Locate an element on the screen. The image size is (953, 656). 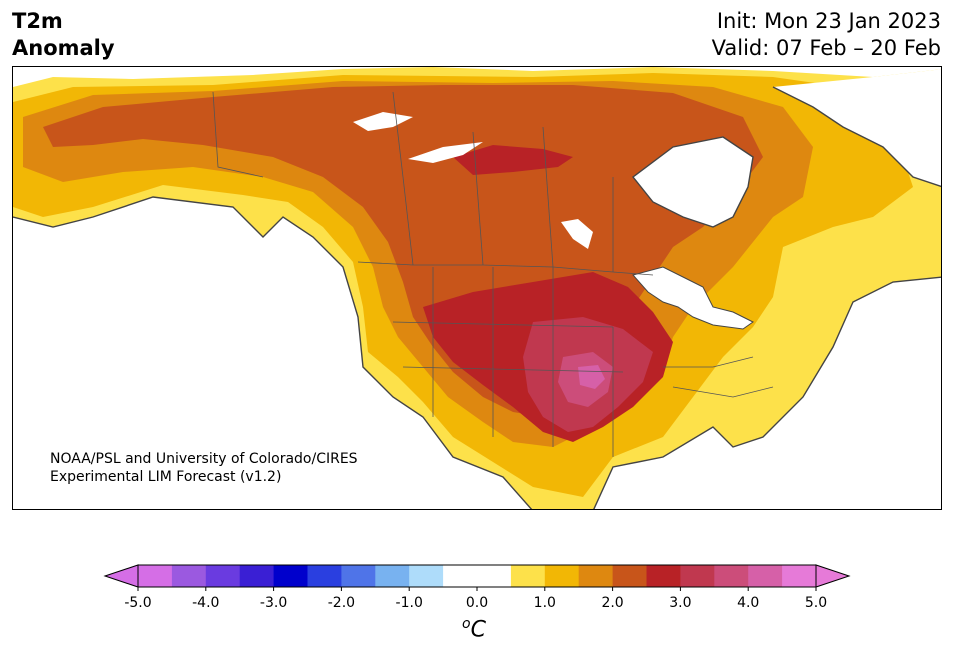
unit-degree: o is located at coordinates (466, 624).